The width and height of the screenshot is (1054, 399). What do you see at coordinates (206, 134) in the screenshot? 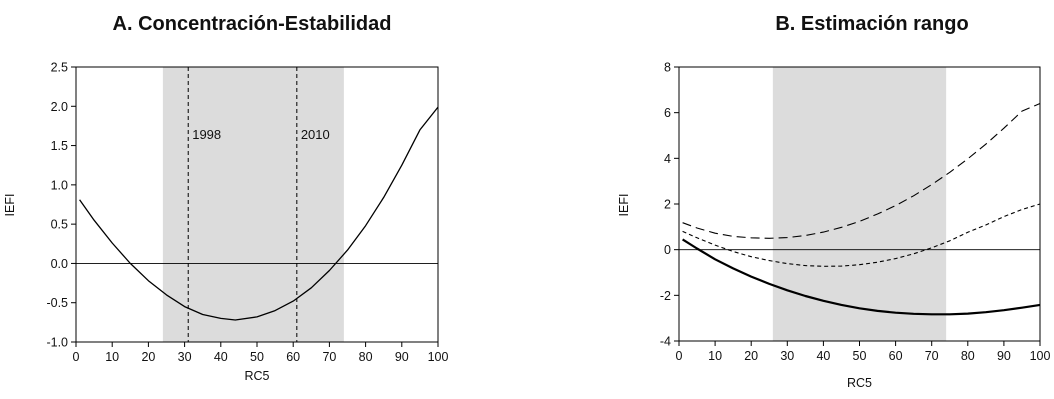
I see `vertical-marker-label: 1998` at bounding box center [206, 134].